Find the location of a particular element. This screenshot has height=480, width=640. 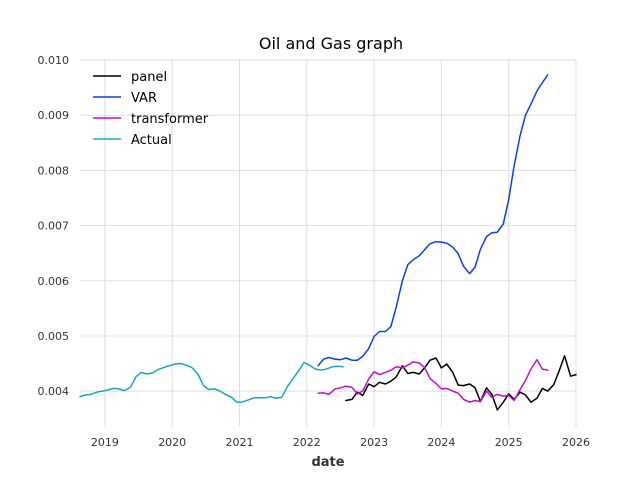

y-tick-label: 0.009 is located at coordinates (54, 115).